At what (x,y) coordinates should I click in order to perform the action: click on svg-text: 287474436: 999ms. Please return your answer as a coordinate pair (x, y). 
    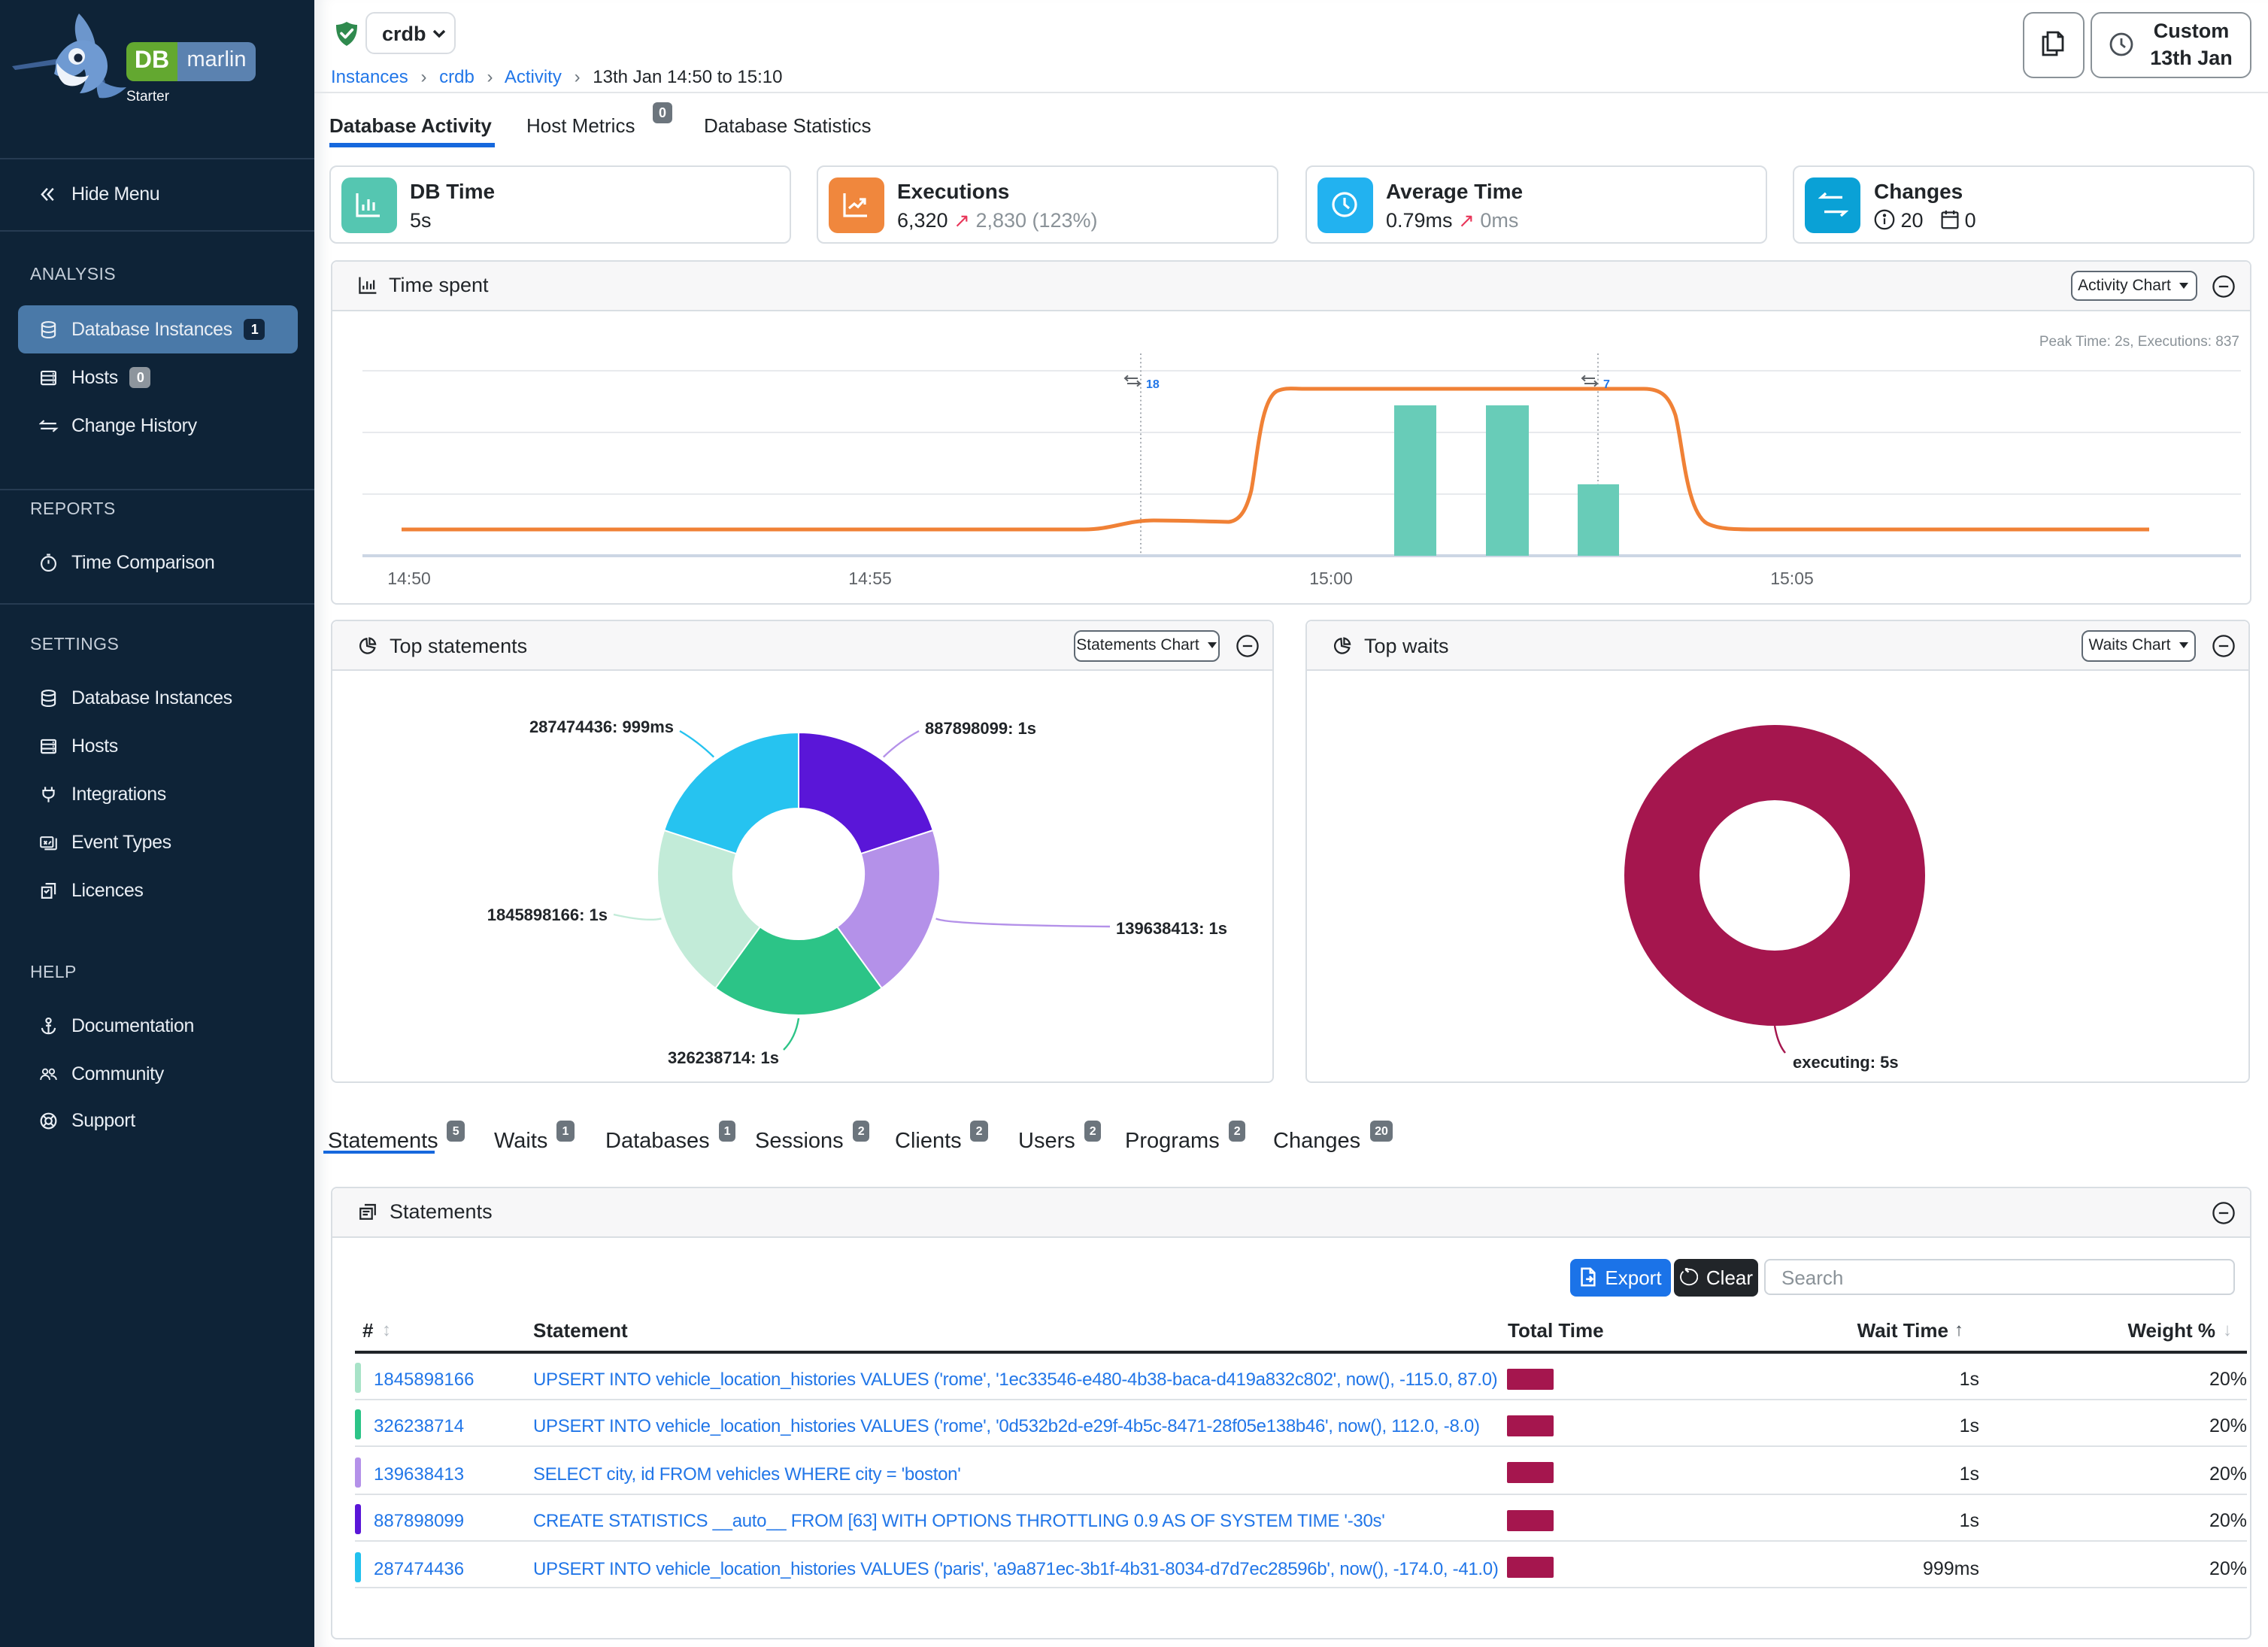
    Looking at the image, I should click on (601, 726).